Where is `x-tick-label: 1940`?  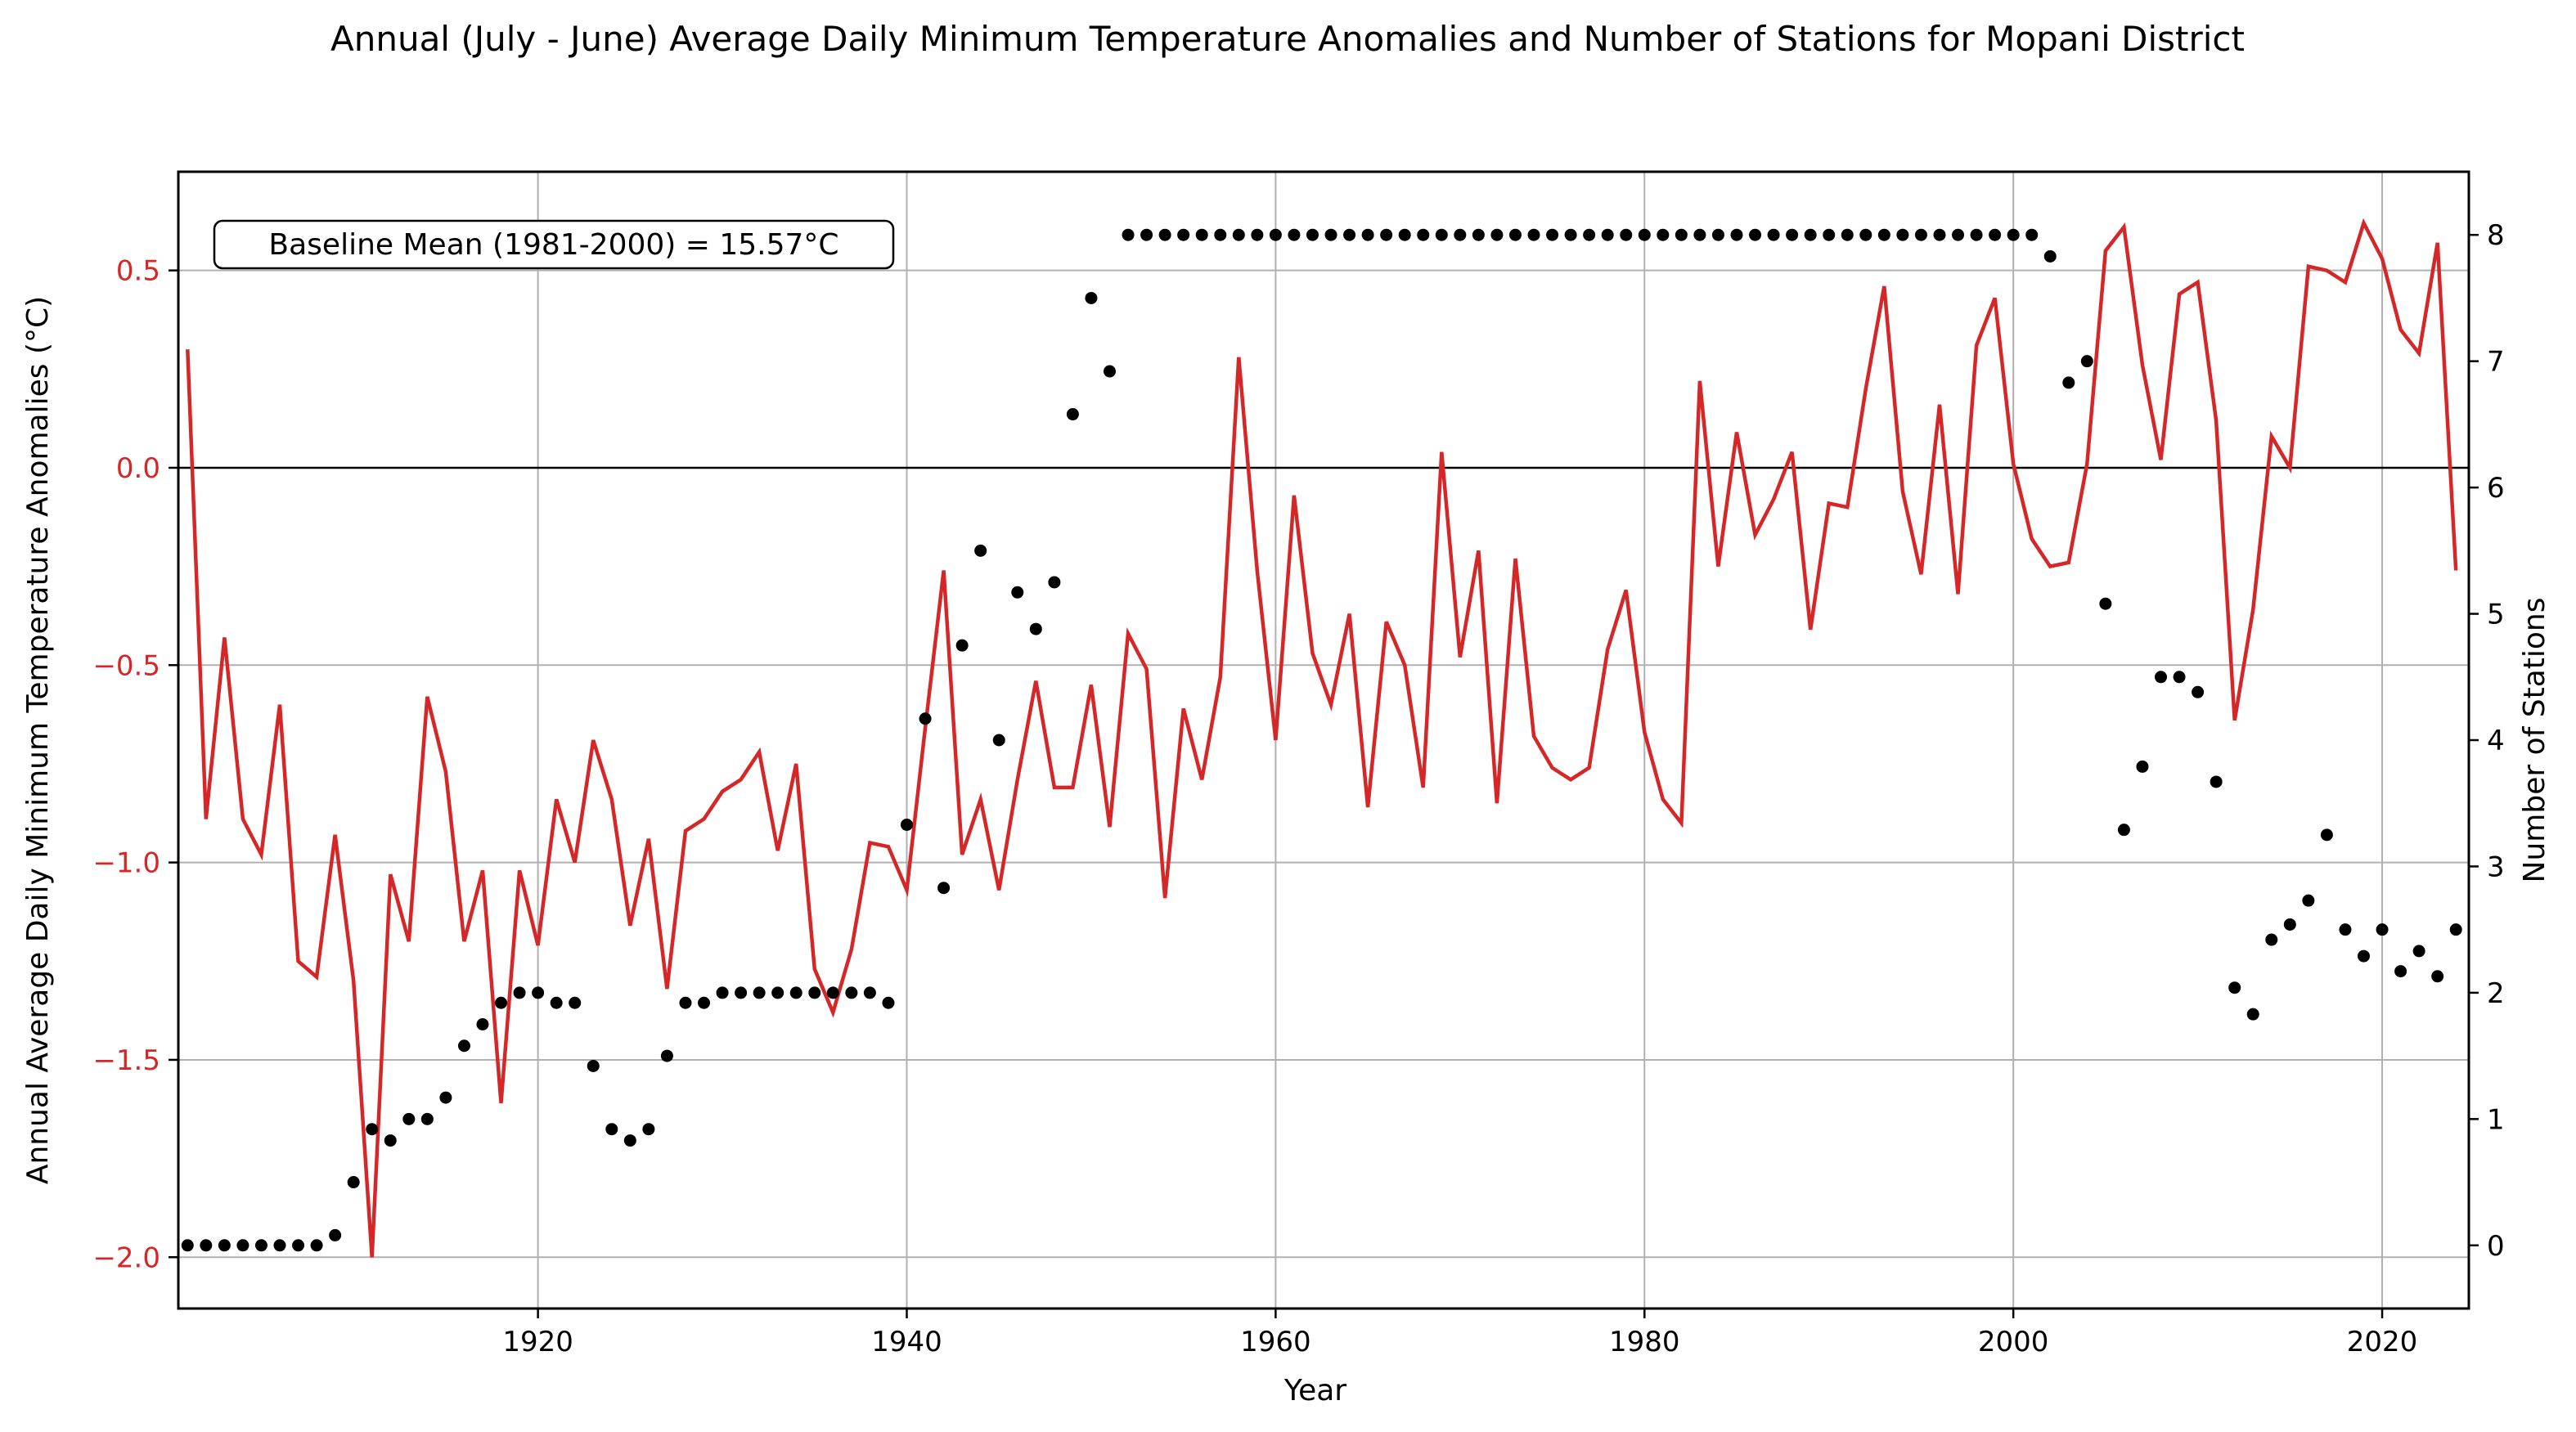 x-tick-label: 1940 is located at coordinates (906, 1342).